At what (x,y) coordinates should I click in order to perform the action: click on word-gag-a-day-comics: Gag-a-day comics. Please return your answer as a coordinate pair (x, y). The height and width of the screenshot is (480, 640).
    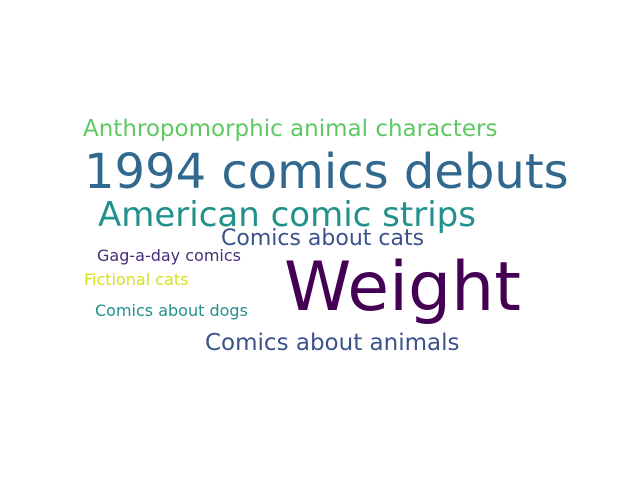
    Looking at the image, I should click on (169, 255).